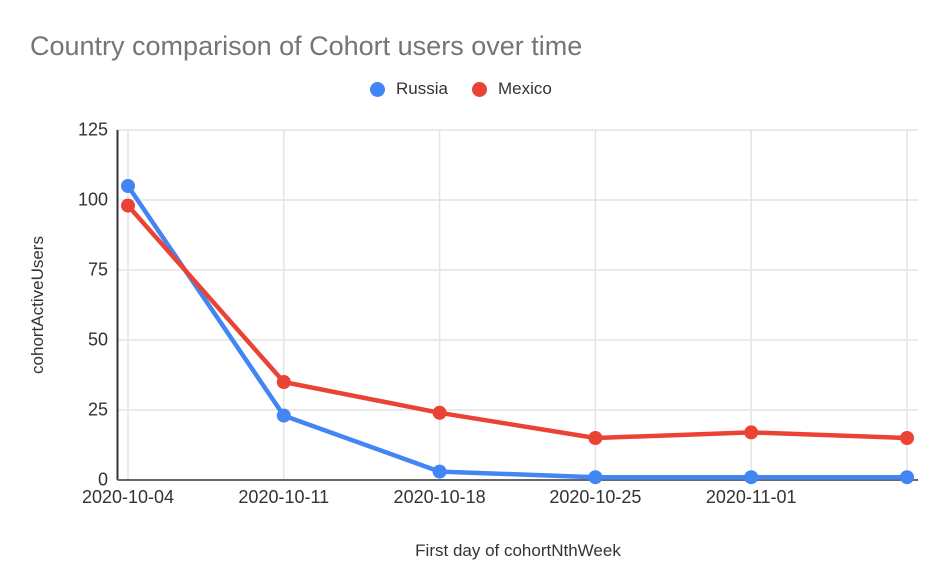 Image resolution: width=945 pixels, height=584 pixels. What do you see at coordinates (128, 497) in the screenshot?
I see `x-tick-label: 2020-10-04` at bounding box center [128, 497].